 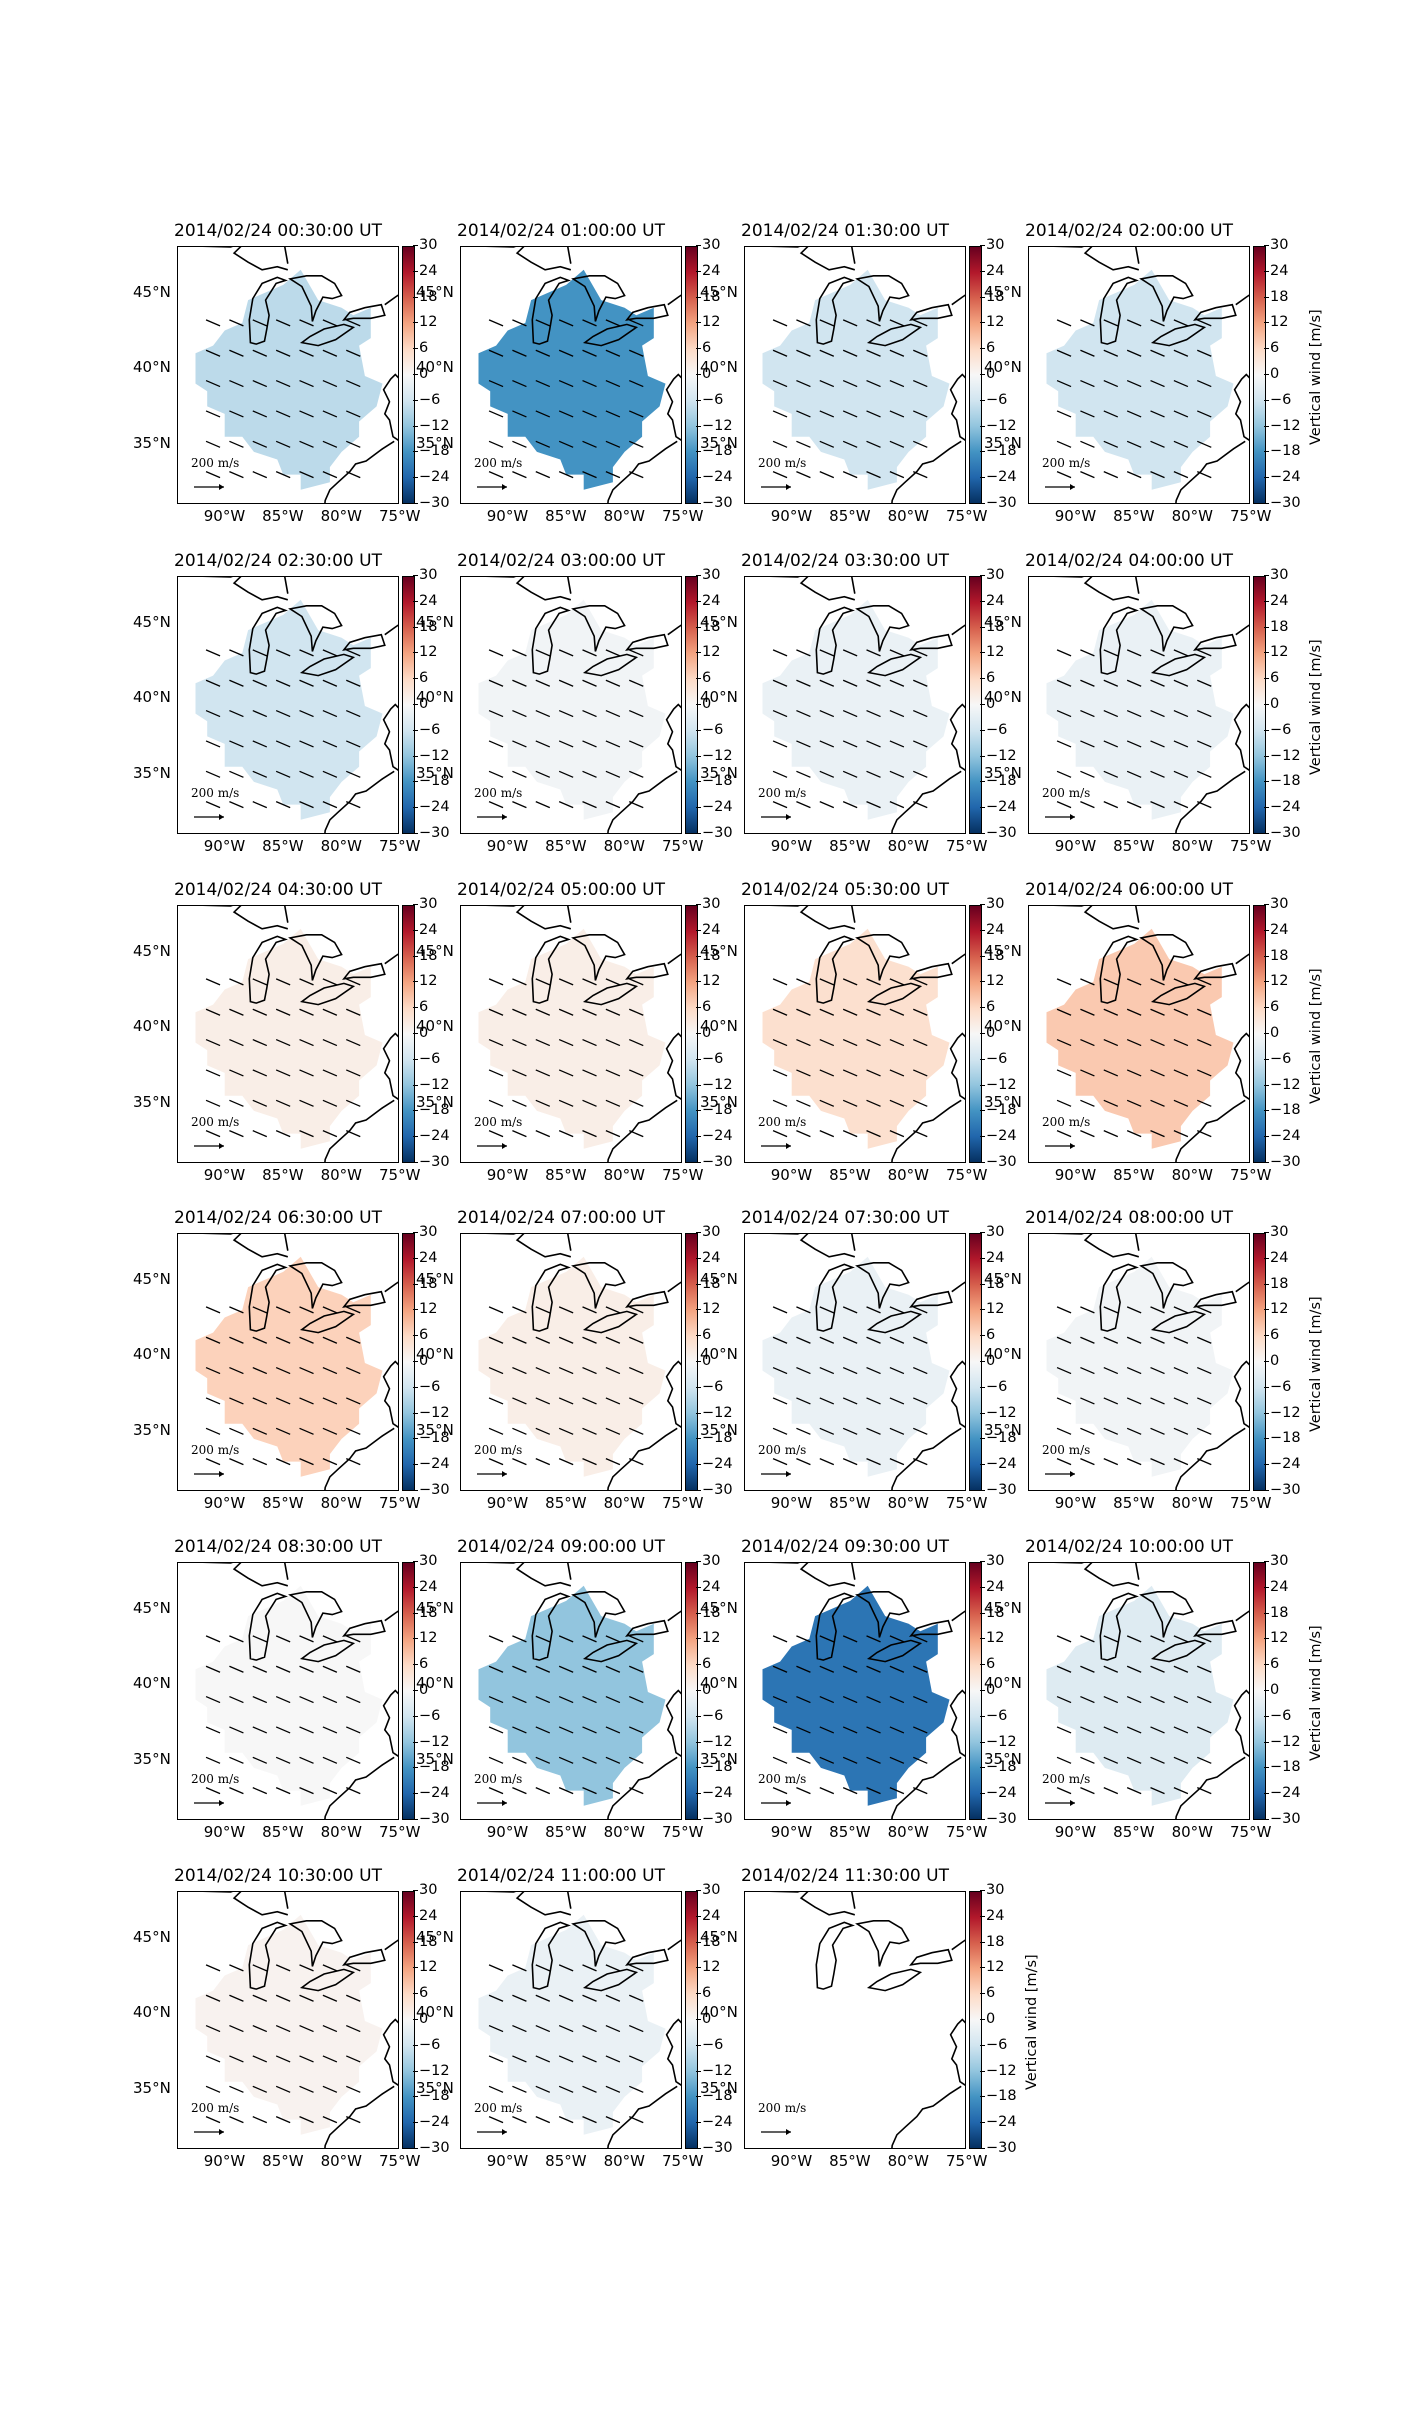 I want to click on latitude-label: 35°N, so click(x=152, y=443).